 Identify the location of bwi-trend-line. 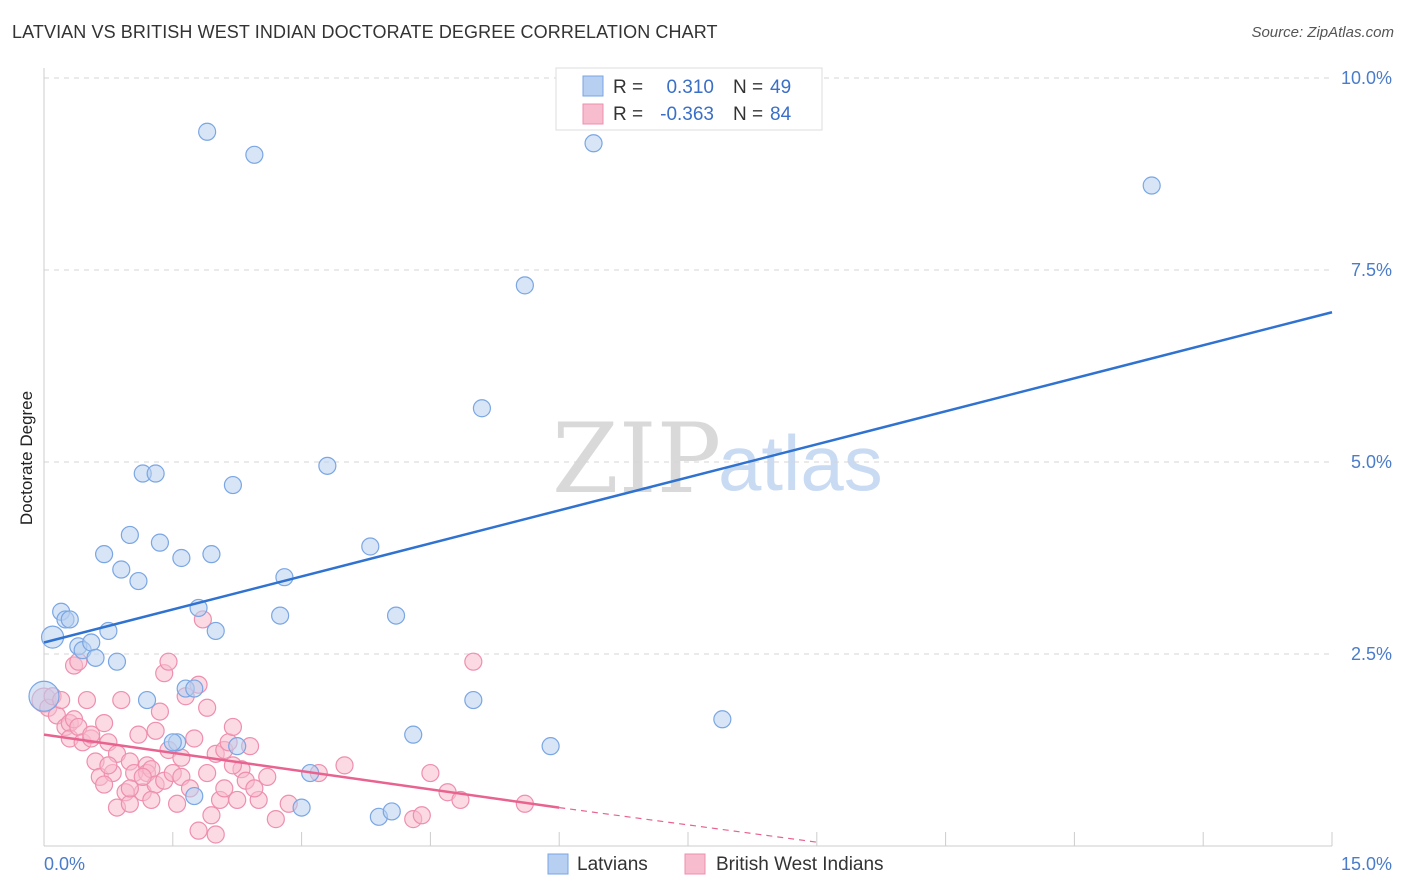
(301, 771).